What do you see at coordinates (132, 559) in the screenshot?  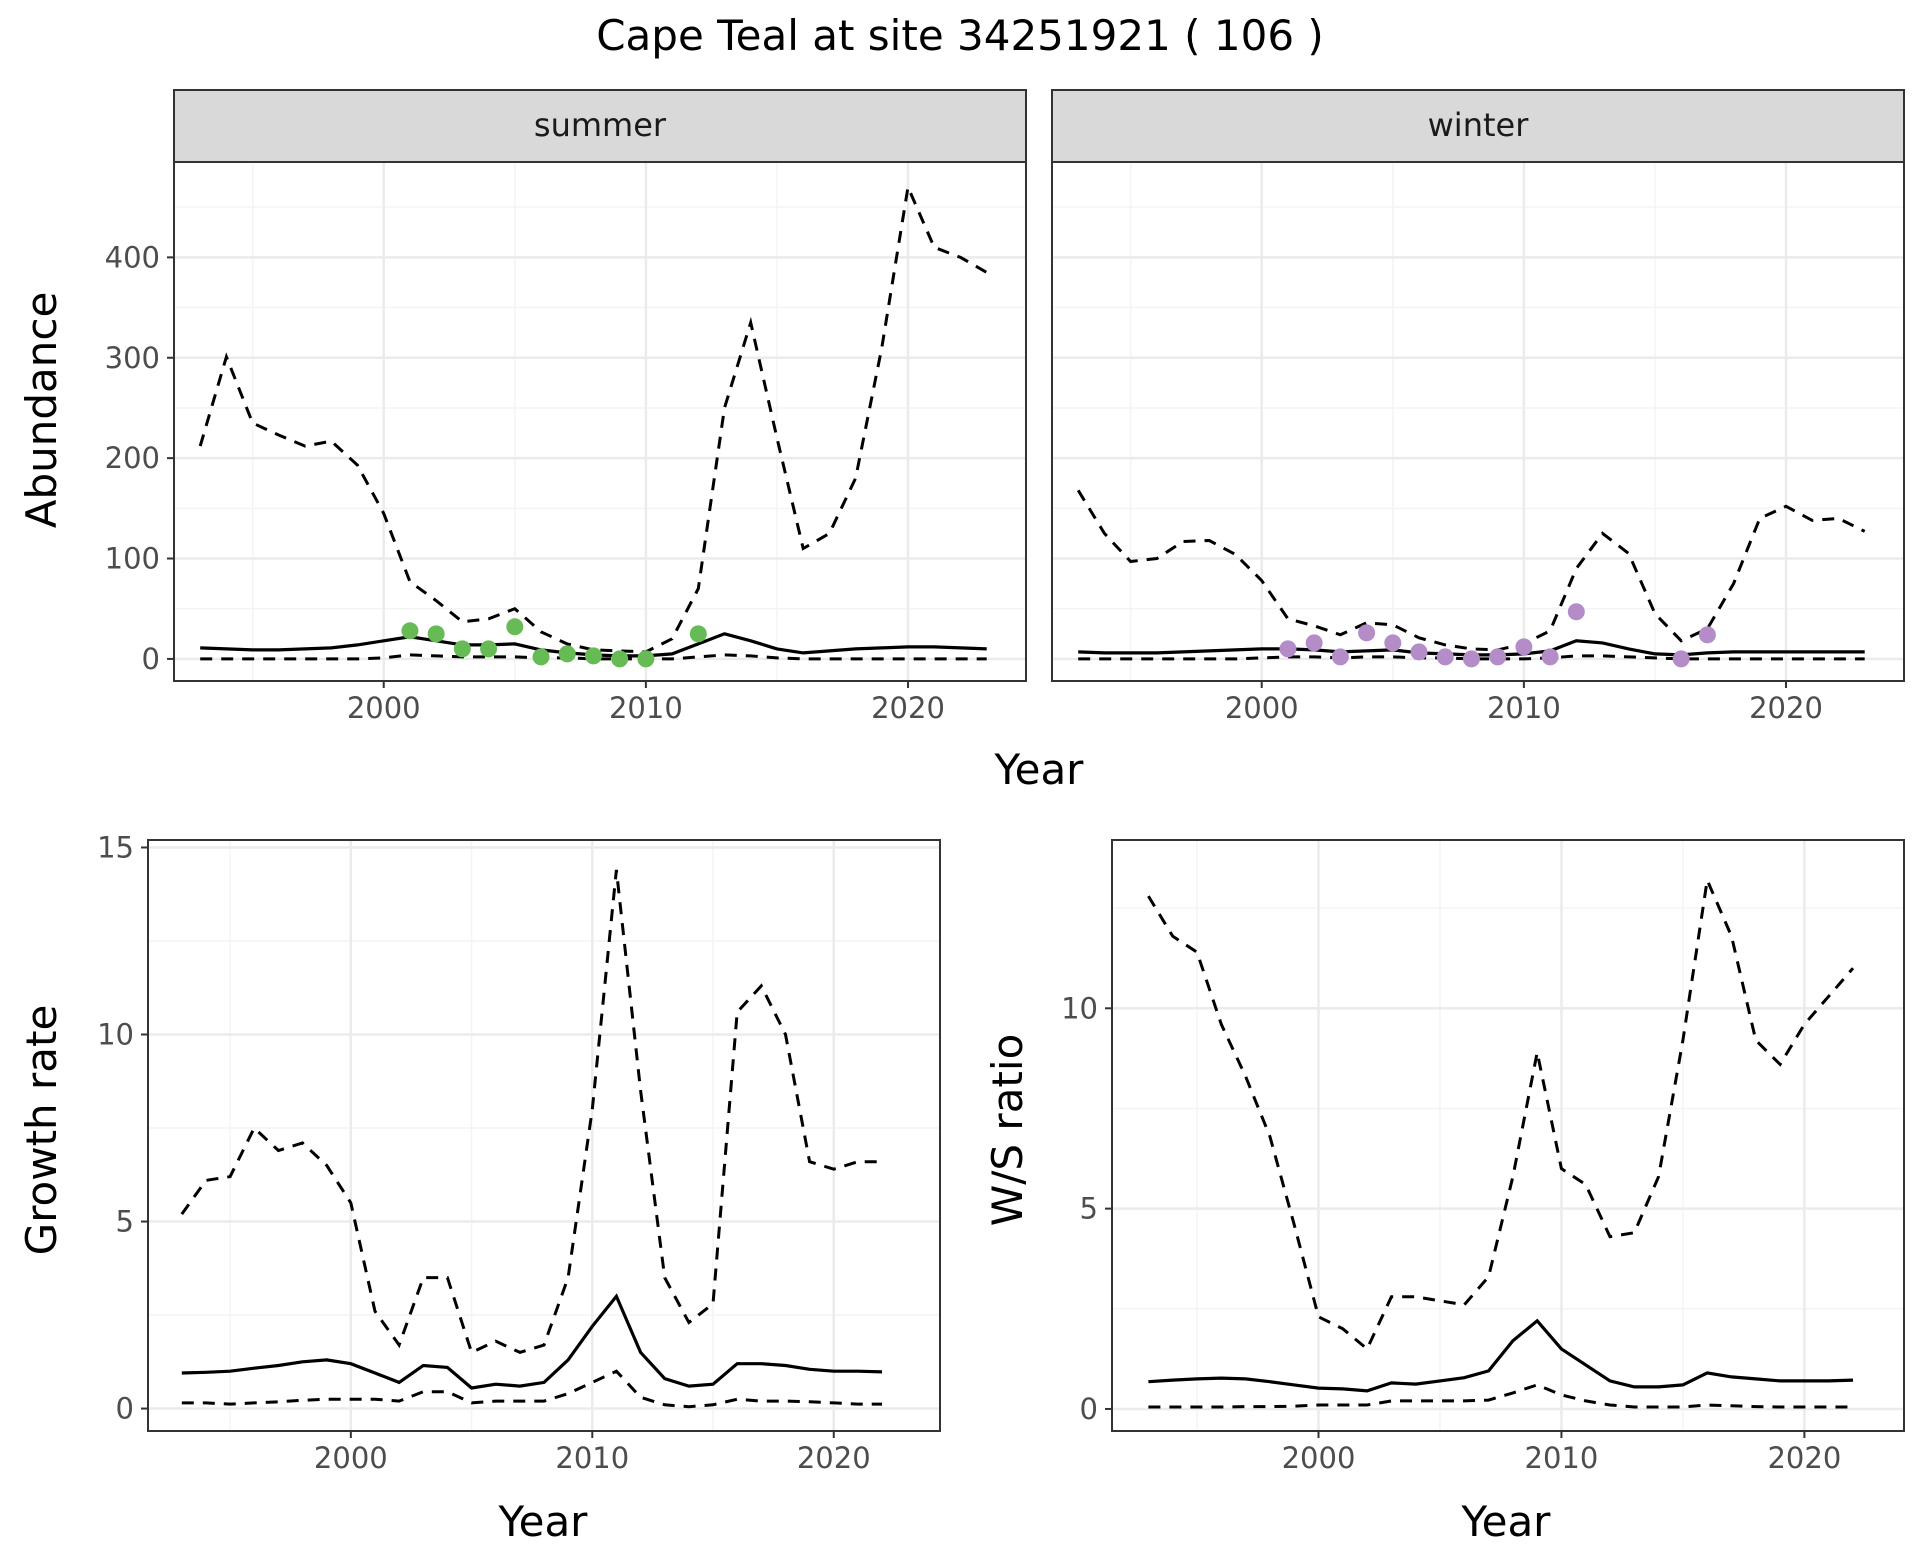 I see `y-tick-label: 100` at bounding box center [132, 559].